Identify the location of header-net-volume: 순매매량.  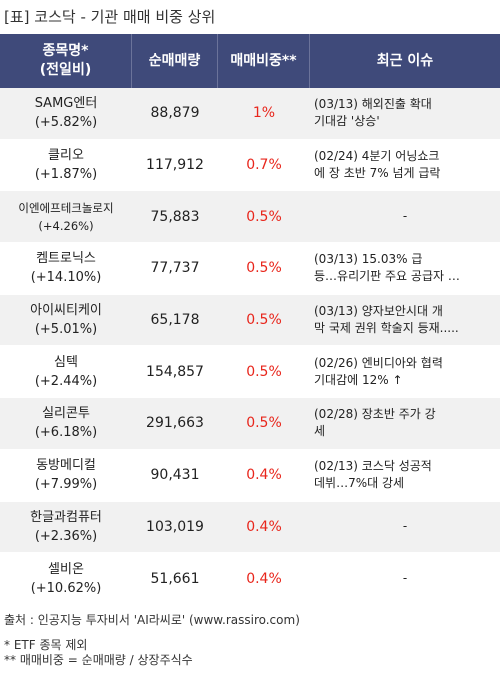
(175, 61).